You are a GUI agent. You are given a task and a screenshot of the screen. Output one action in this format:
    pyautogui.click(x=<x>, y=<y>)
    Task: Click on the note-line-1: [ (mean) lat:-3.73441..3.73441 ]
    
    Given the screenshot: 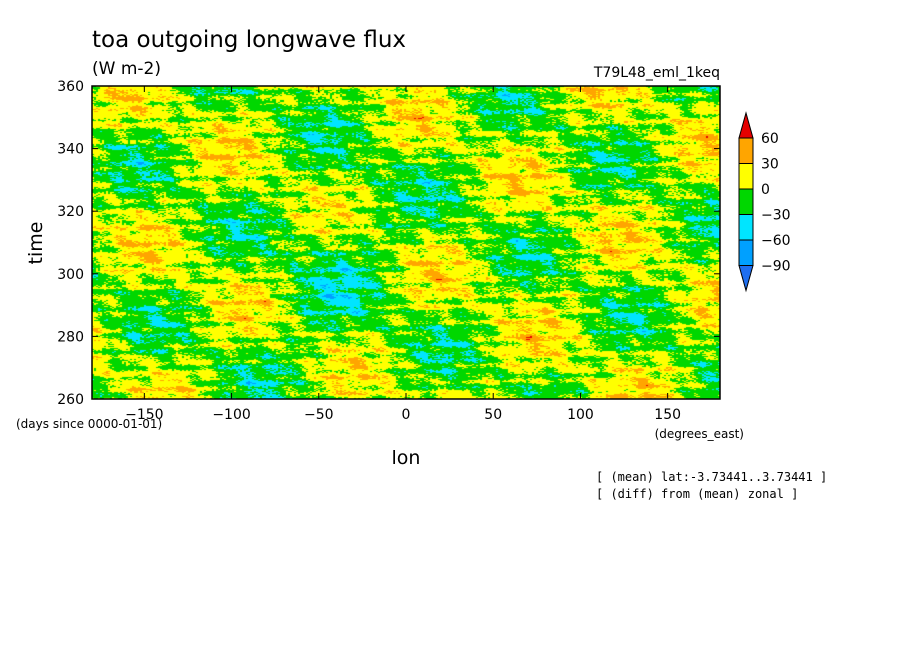 What is the action you would take?
    pyautogui.click(x=711, y=477)
    